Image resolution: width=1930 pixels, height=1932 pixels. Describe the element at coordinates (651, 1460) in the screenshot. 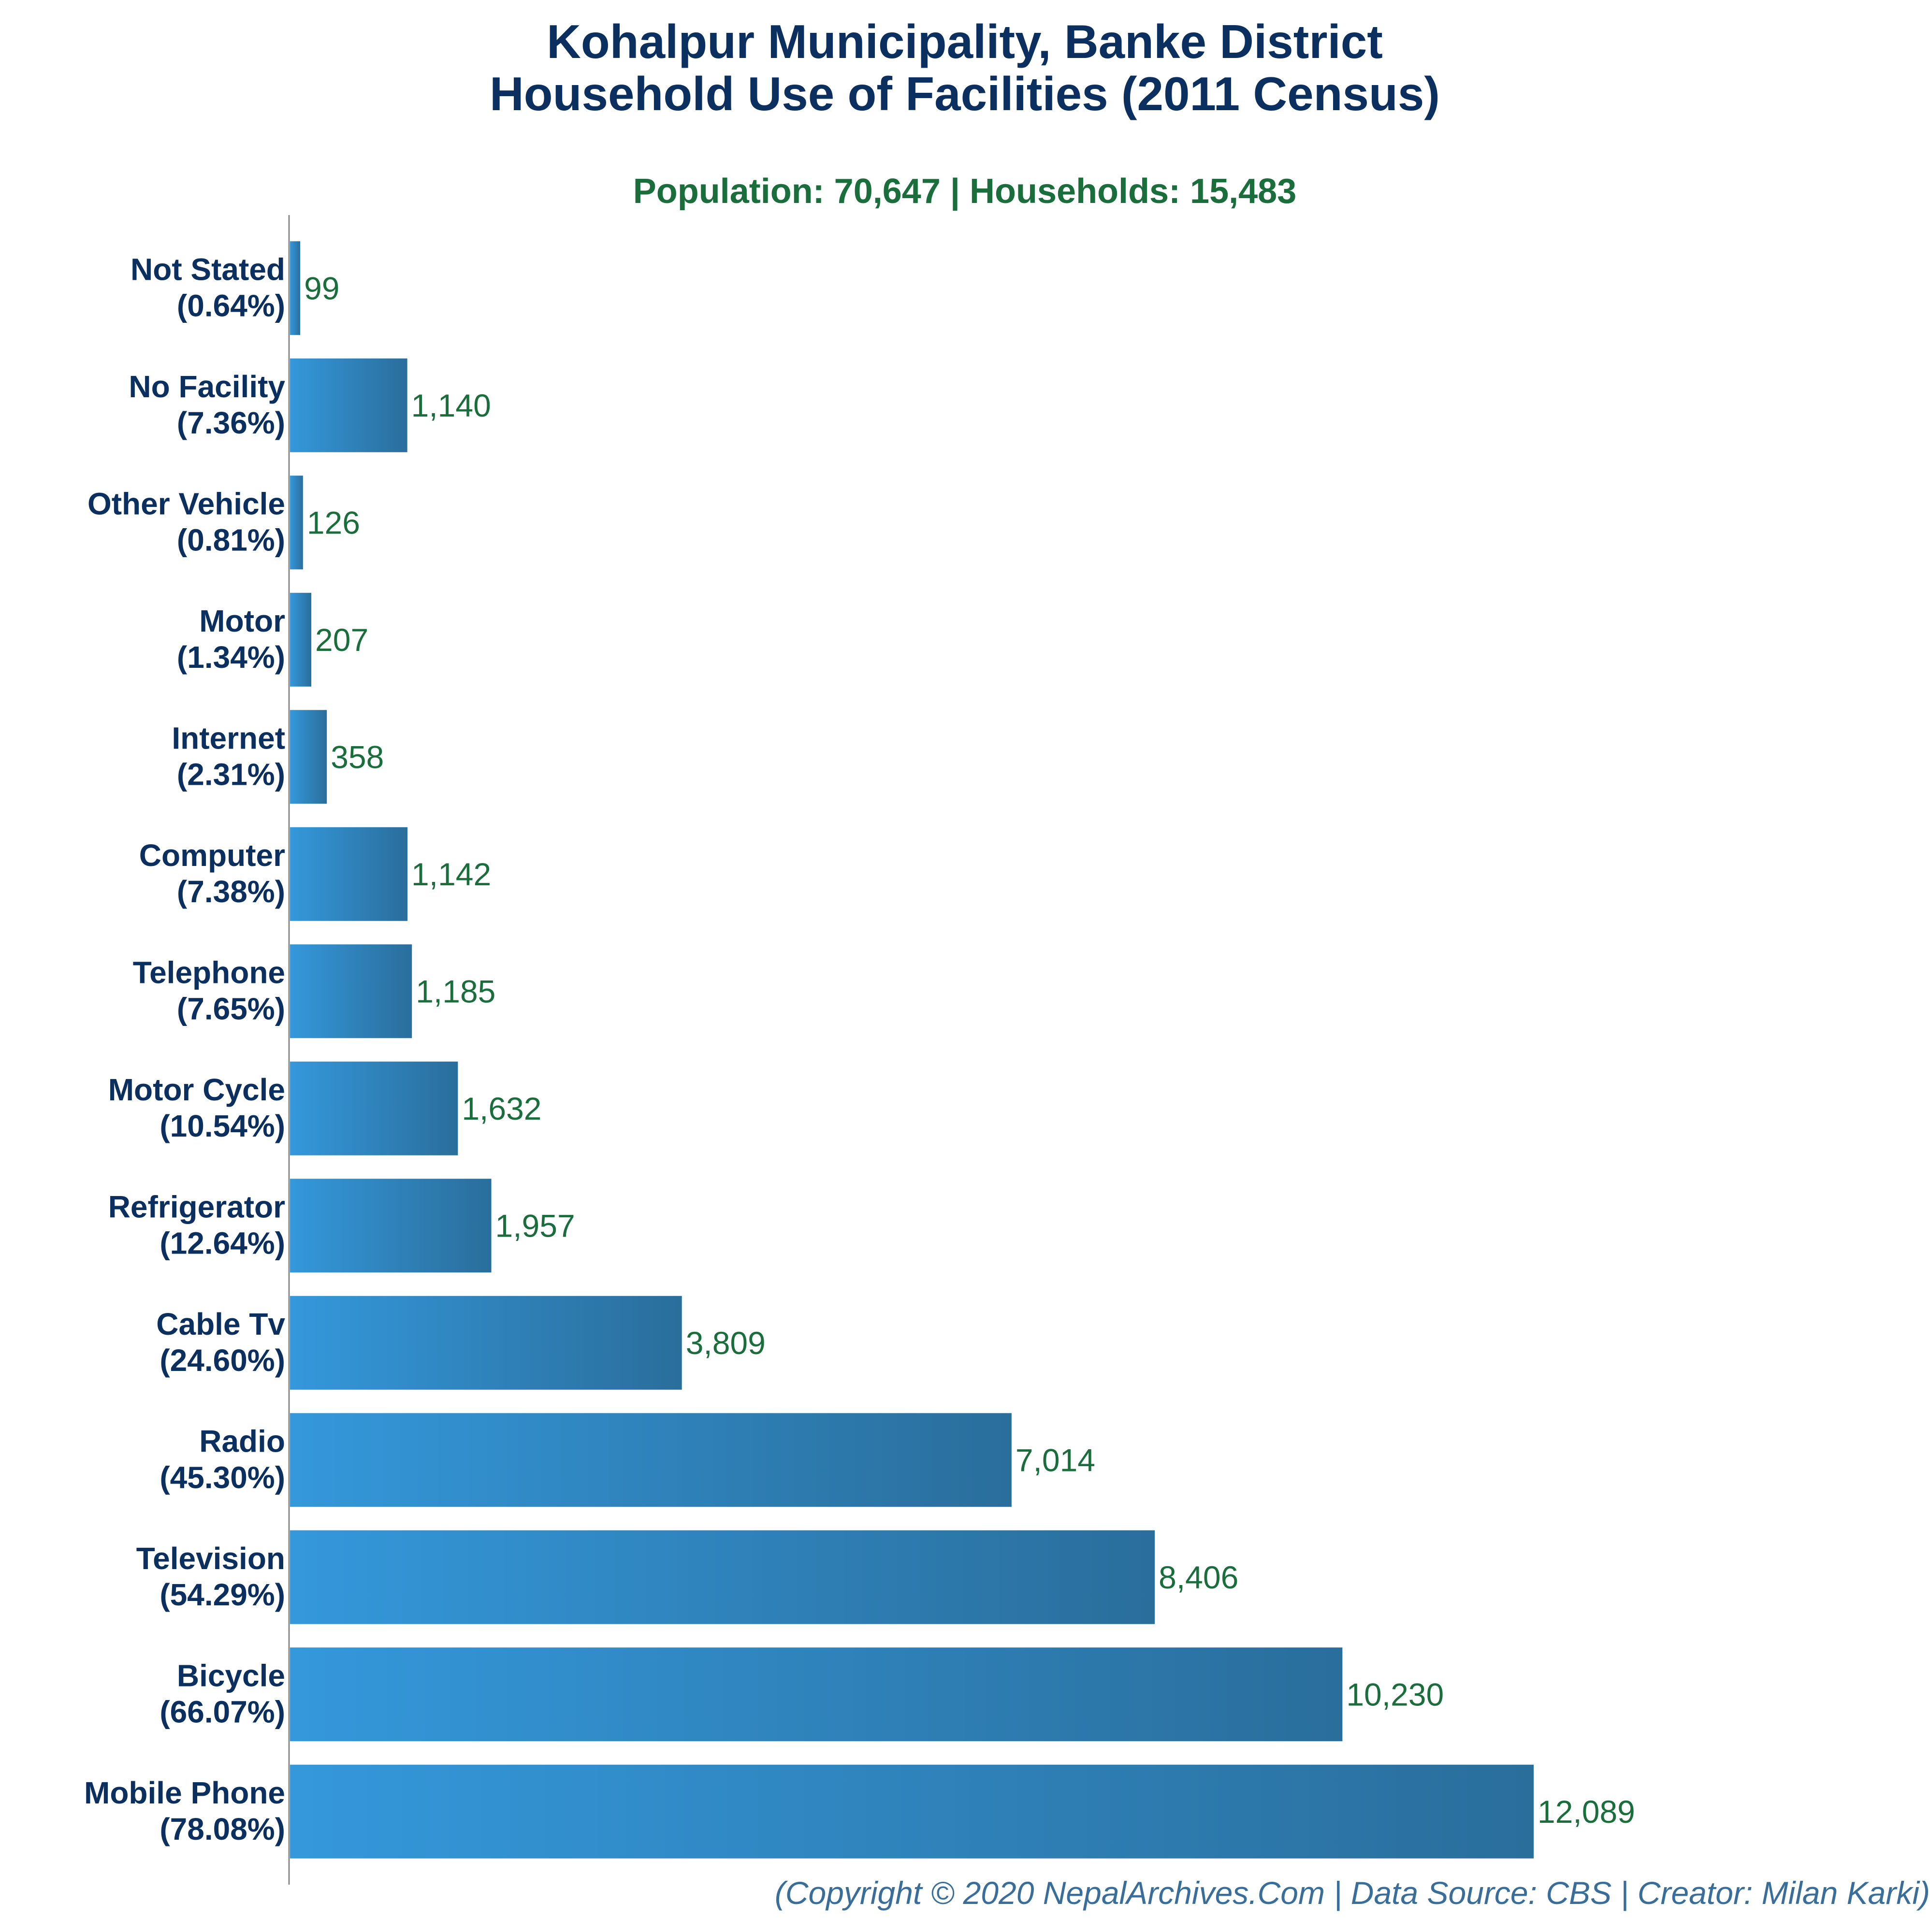

I see `bar-radio` at that location.